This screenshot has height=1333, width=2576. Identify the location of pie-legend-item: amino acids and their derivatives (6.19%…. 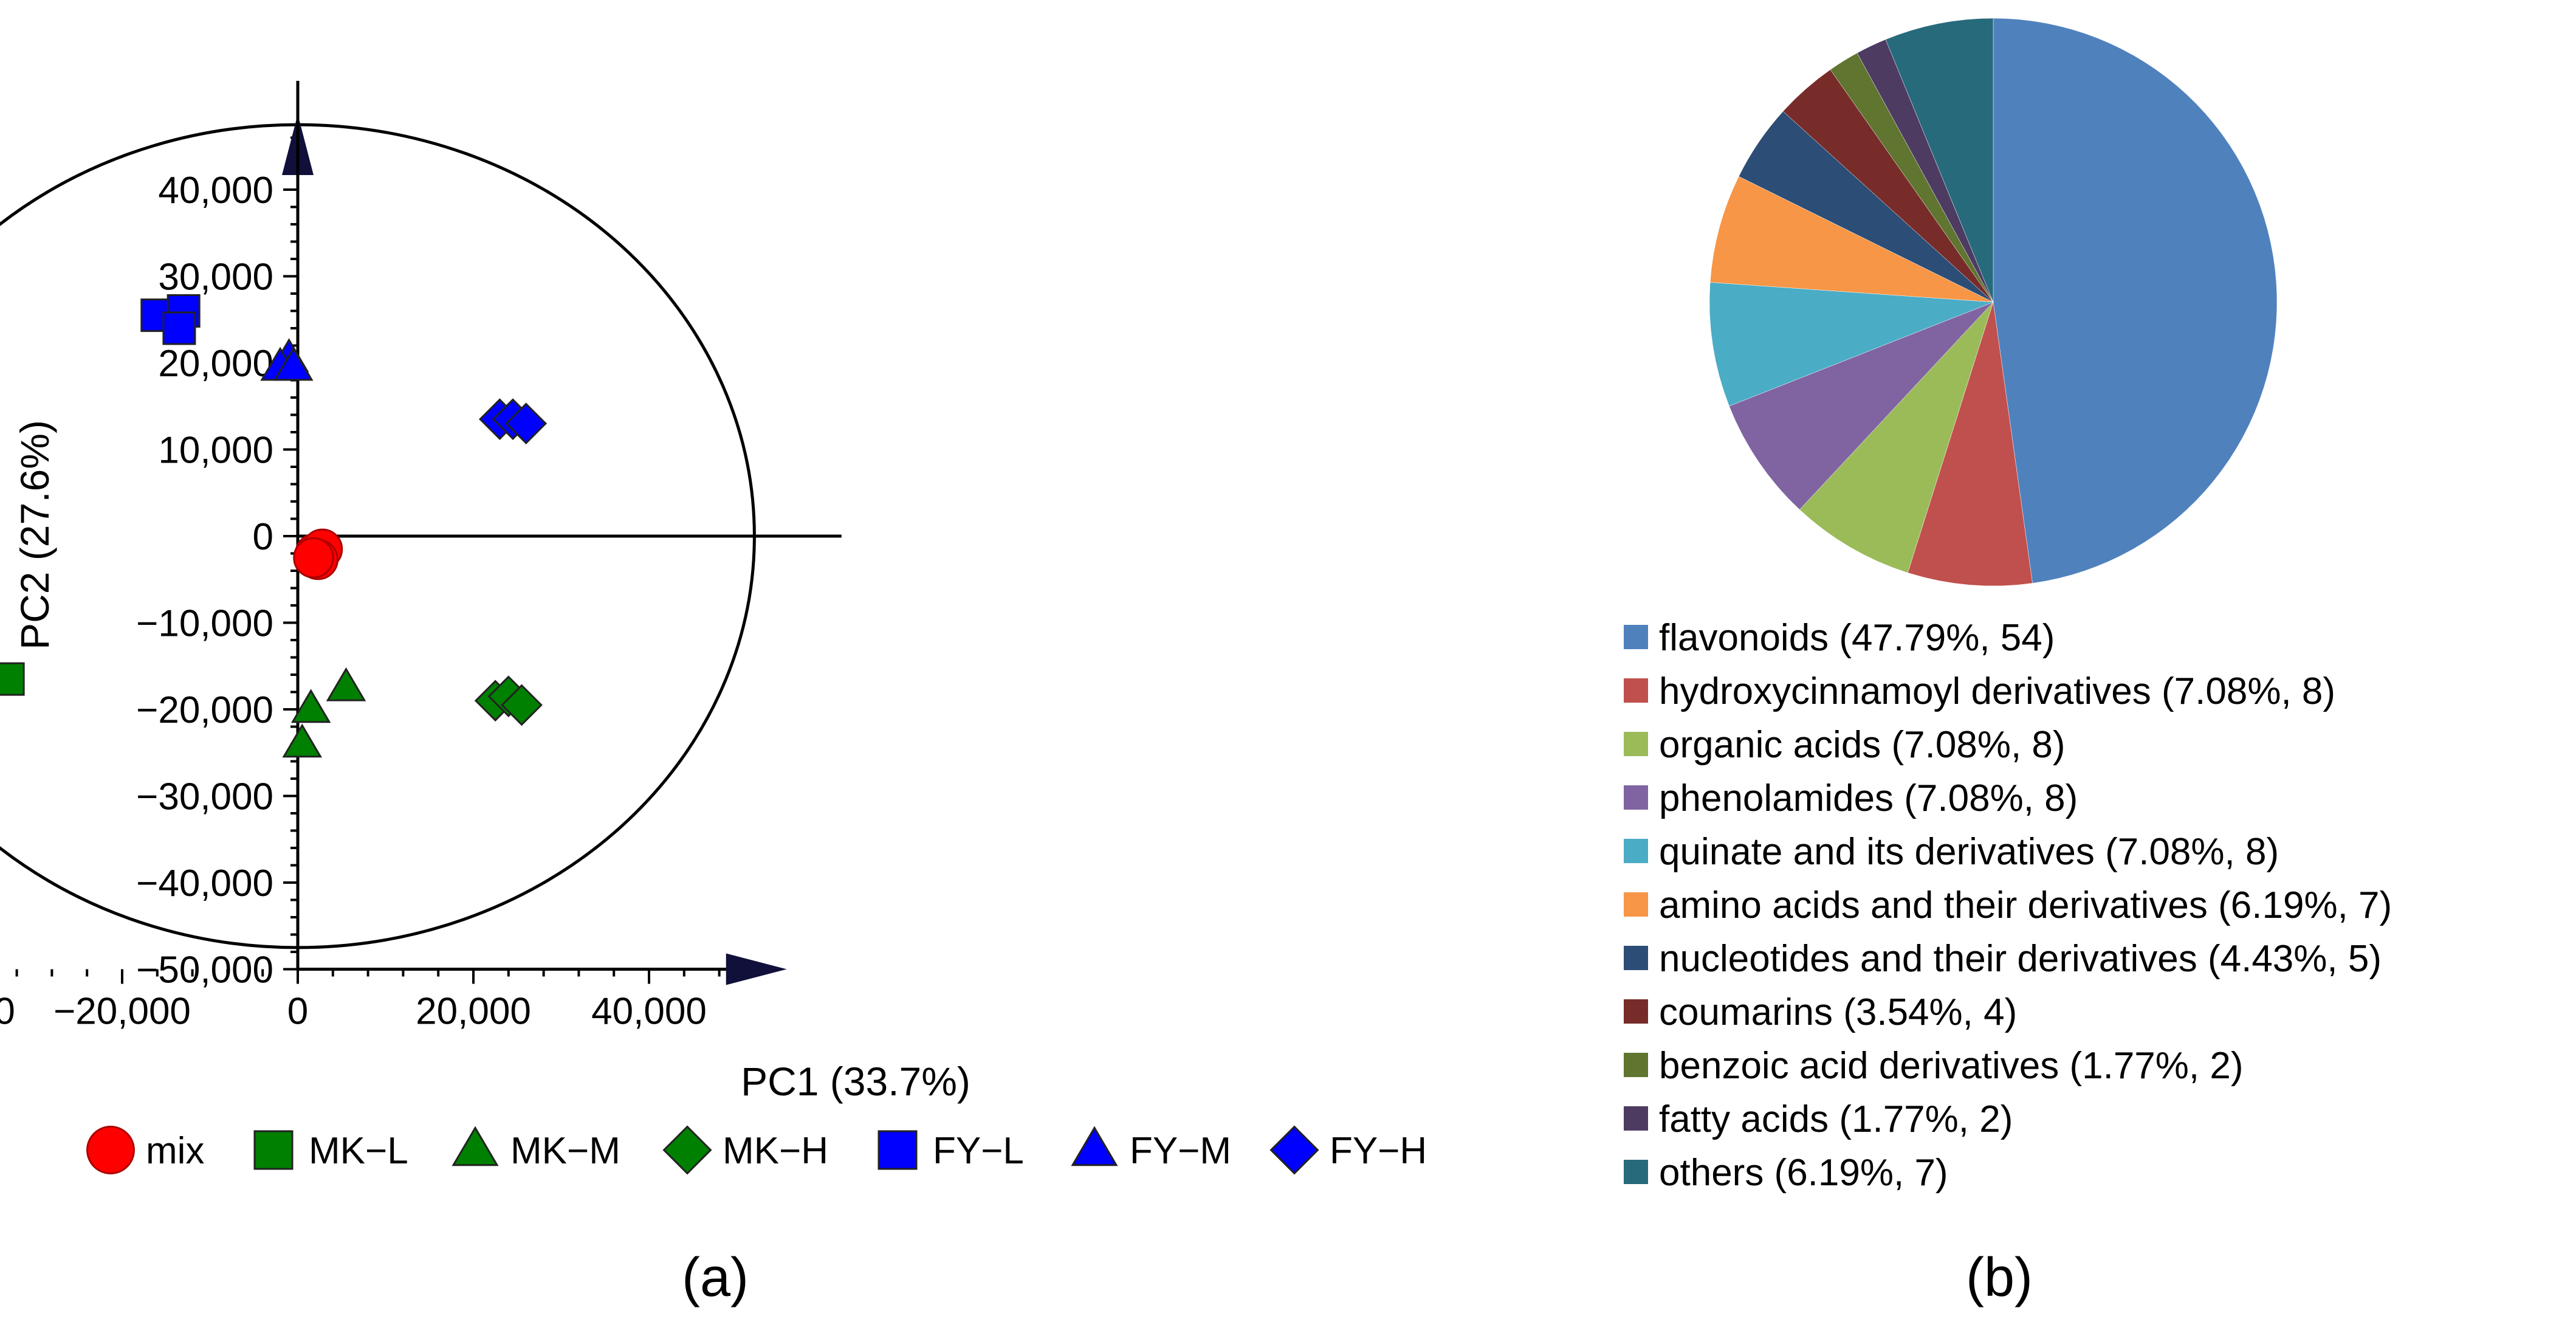
(2008, 905).